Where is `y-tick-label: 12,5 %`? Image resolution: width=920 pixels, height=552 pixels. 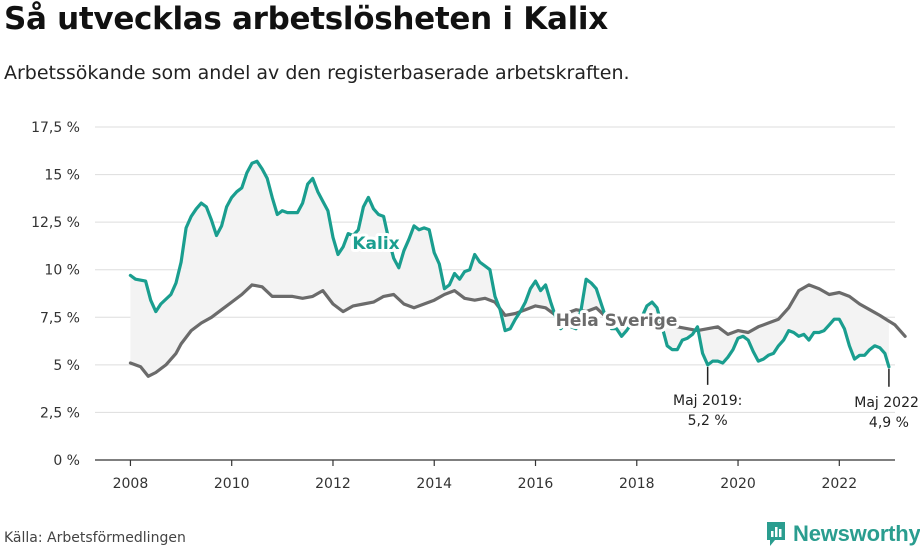
y-tick-label: 12,5 % is located at coordinates (55, 223).